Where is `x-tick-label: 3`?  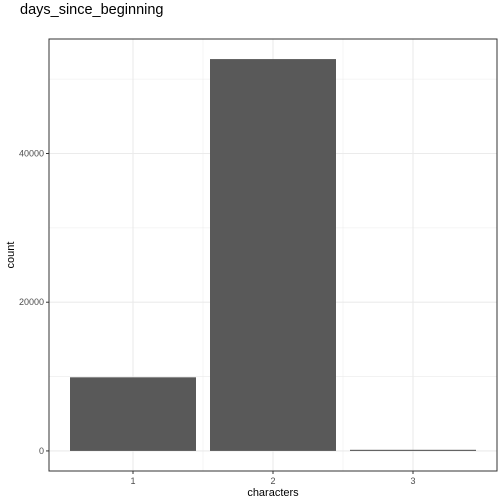
x-tick-label: 3 is located at coordinates (412, 481).